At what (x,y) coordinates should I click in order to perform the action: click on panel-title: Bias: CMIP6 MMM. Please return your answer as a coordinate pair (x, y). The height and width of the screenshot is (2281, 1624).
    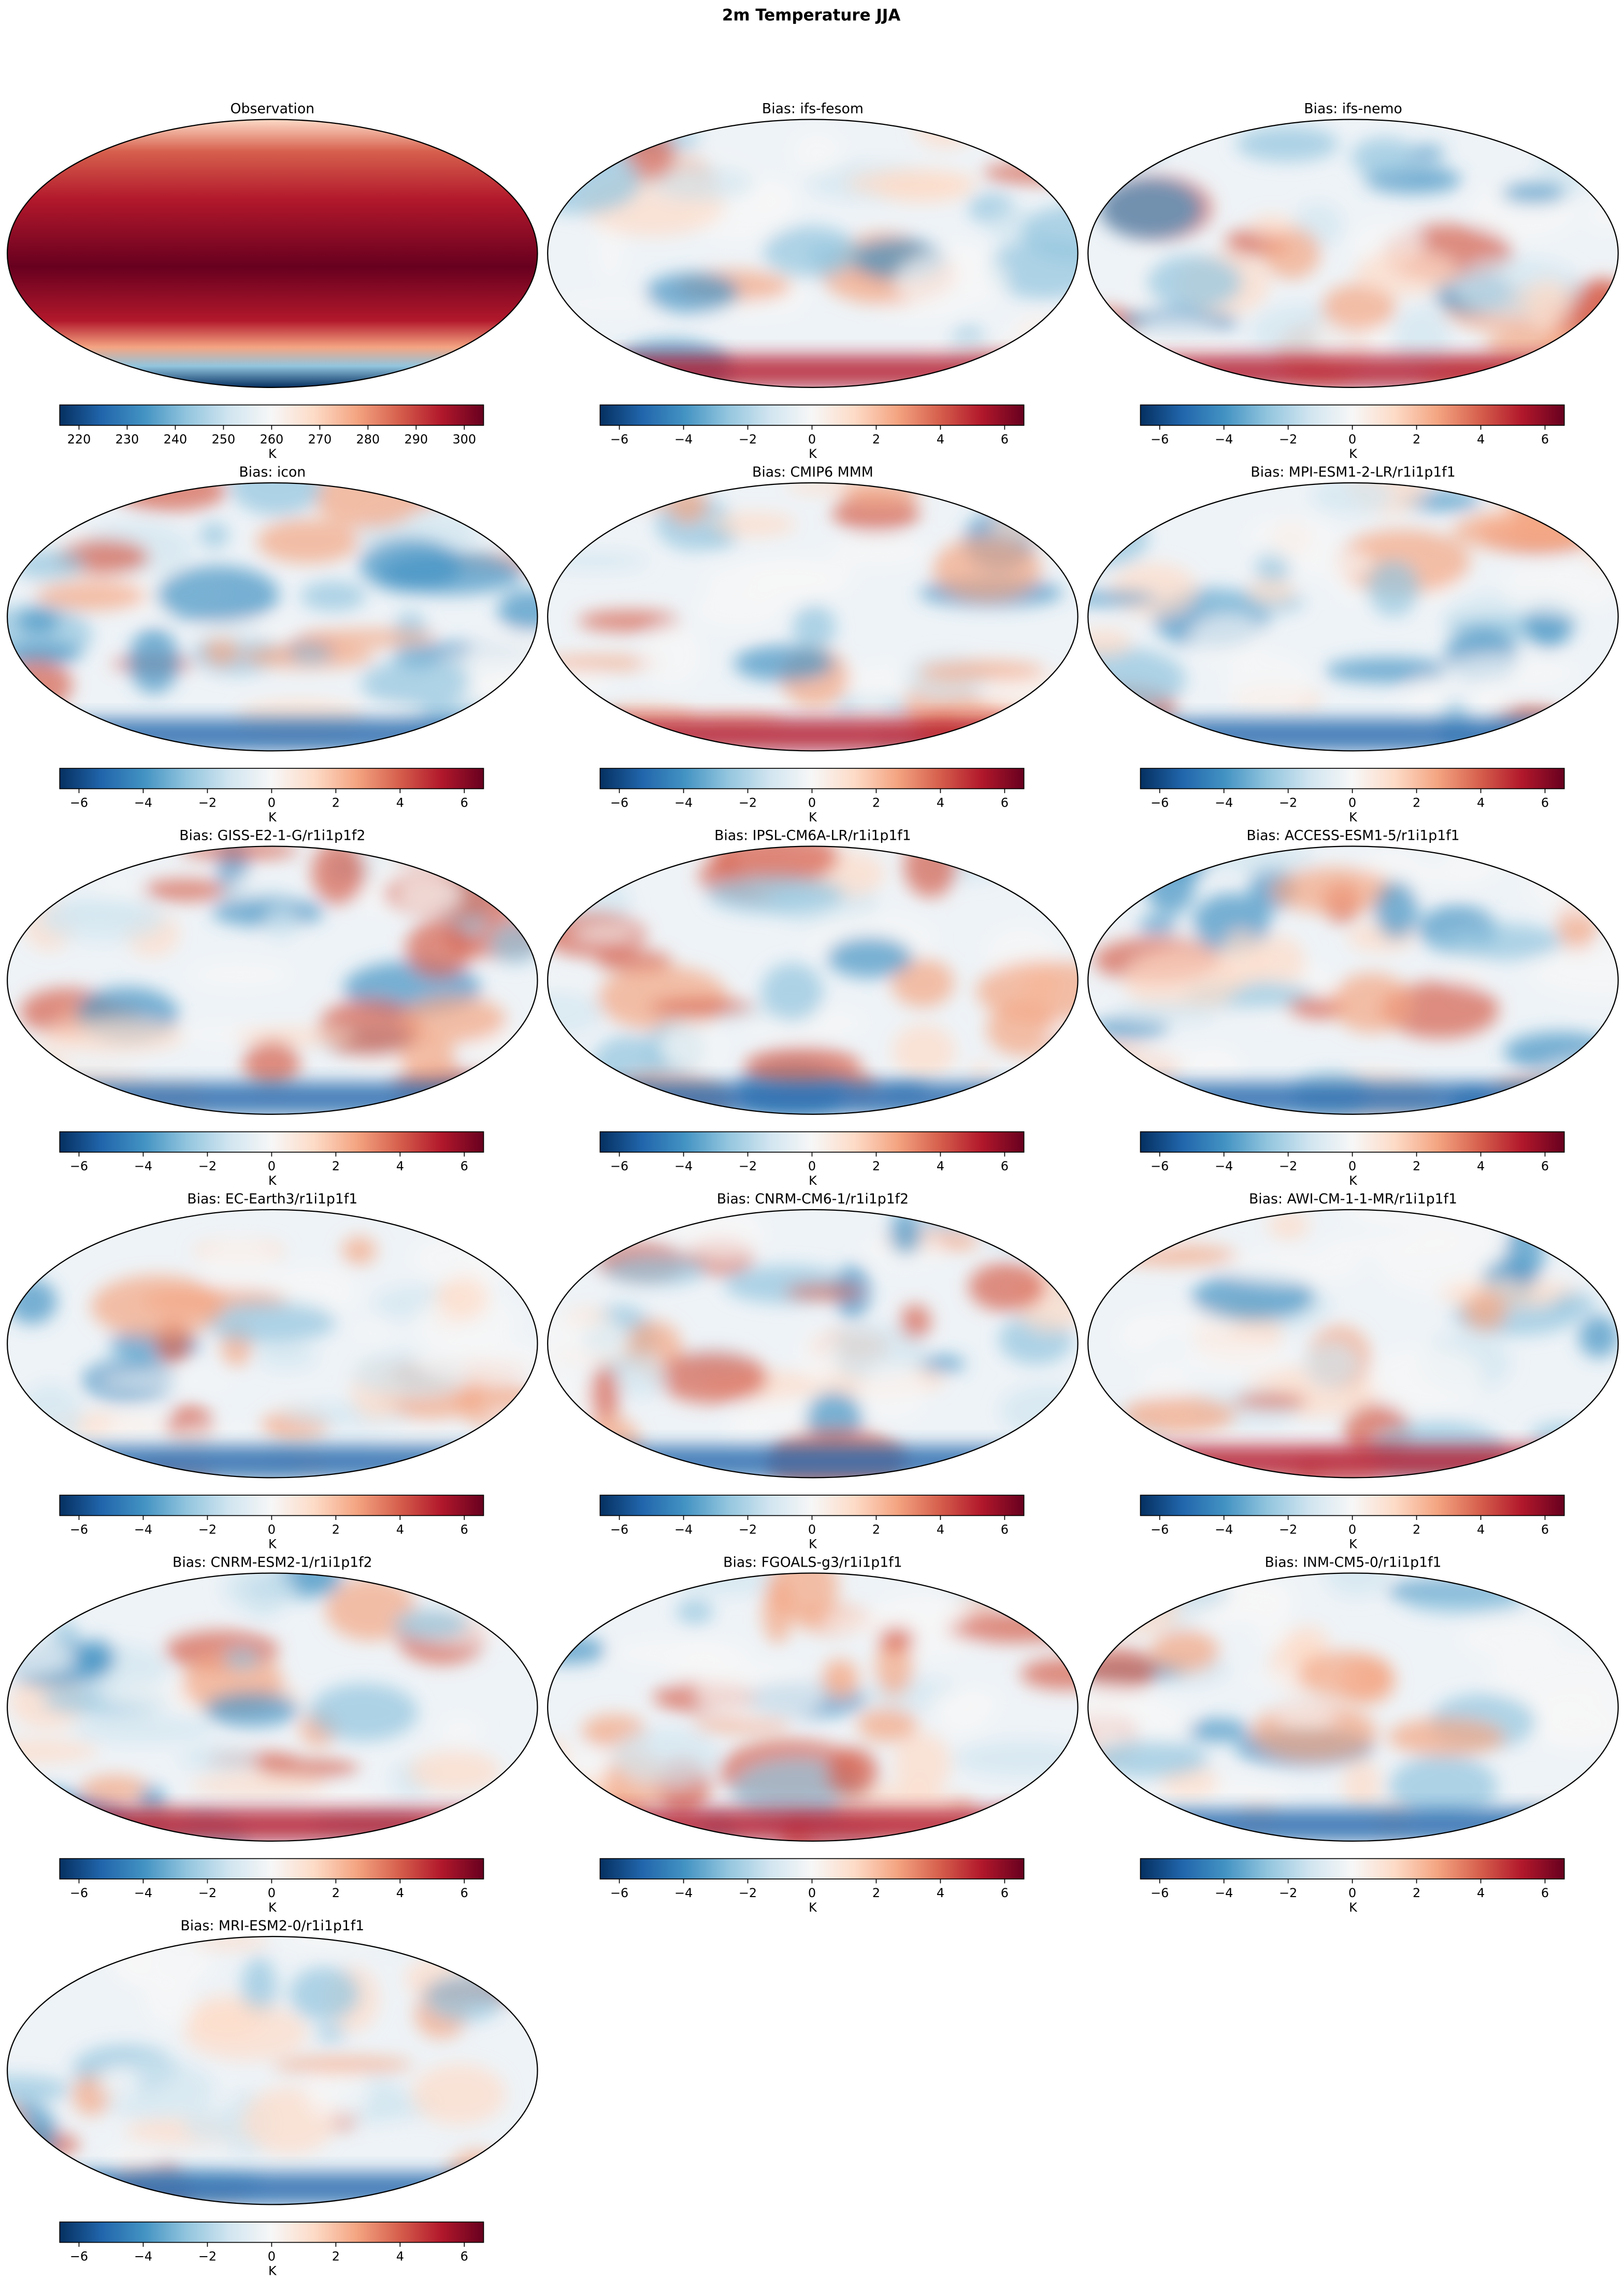
    Looking at the image, I should click on (813, 472).